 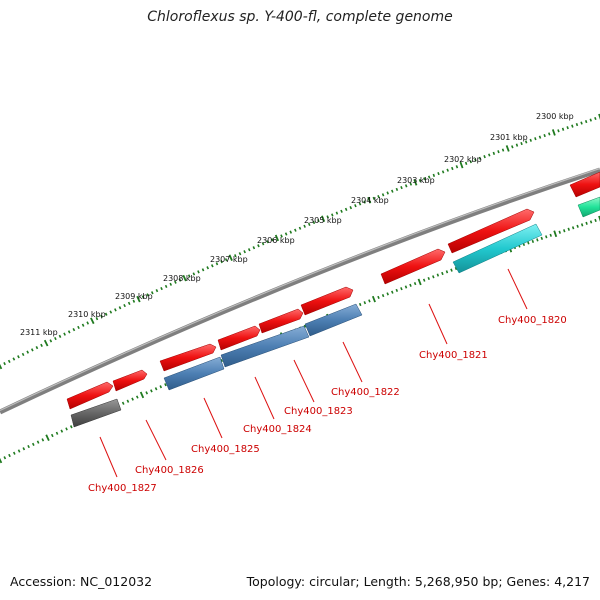 I want to click on kbp-label-2309: 2309 kbp, so click(x=134, y=296).